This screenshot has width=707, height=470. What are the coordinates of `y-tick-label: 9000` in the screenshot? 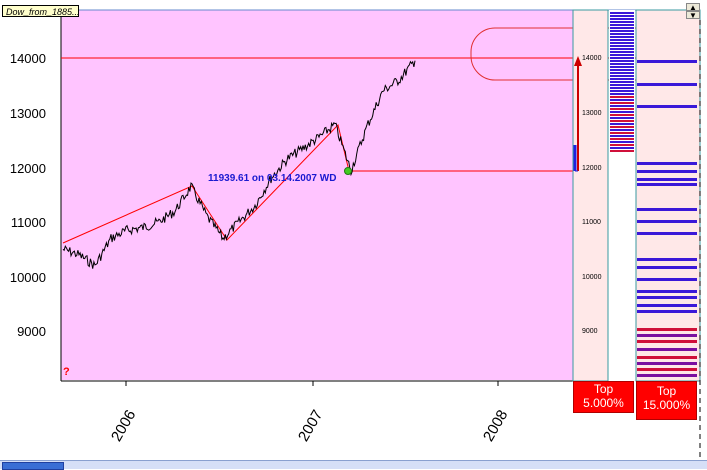 It's located at (31, 331).